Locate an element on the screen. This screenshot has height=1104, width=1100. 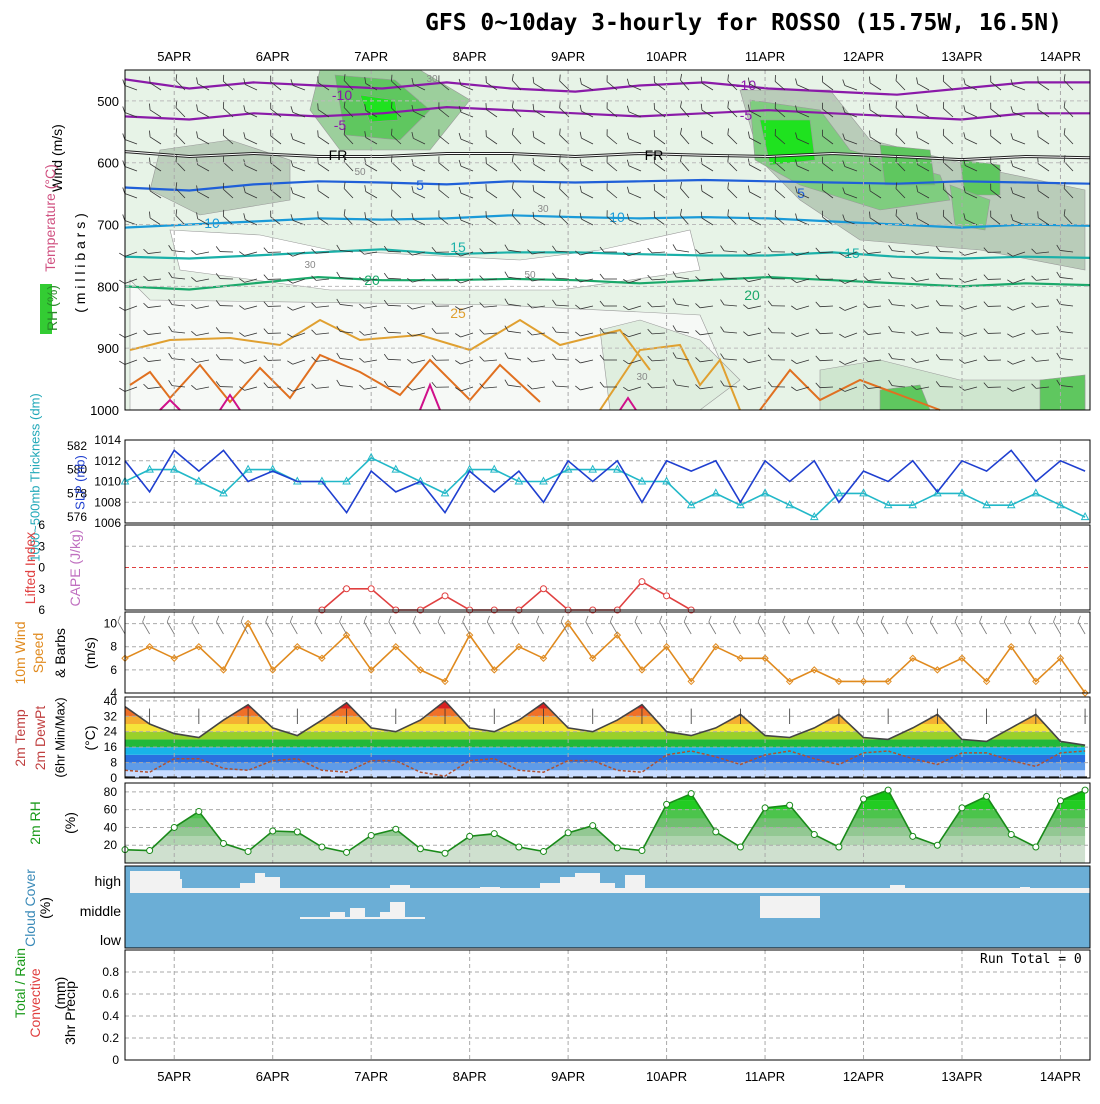
date-label-bottom: 11APR is located at coordinates (765, 1076).